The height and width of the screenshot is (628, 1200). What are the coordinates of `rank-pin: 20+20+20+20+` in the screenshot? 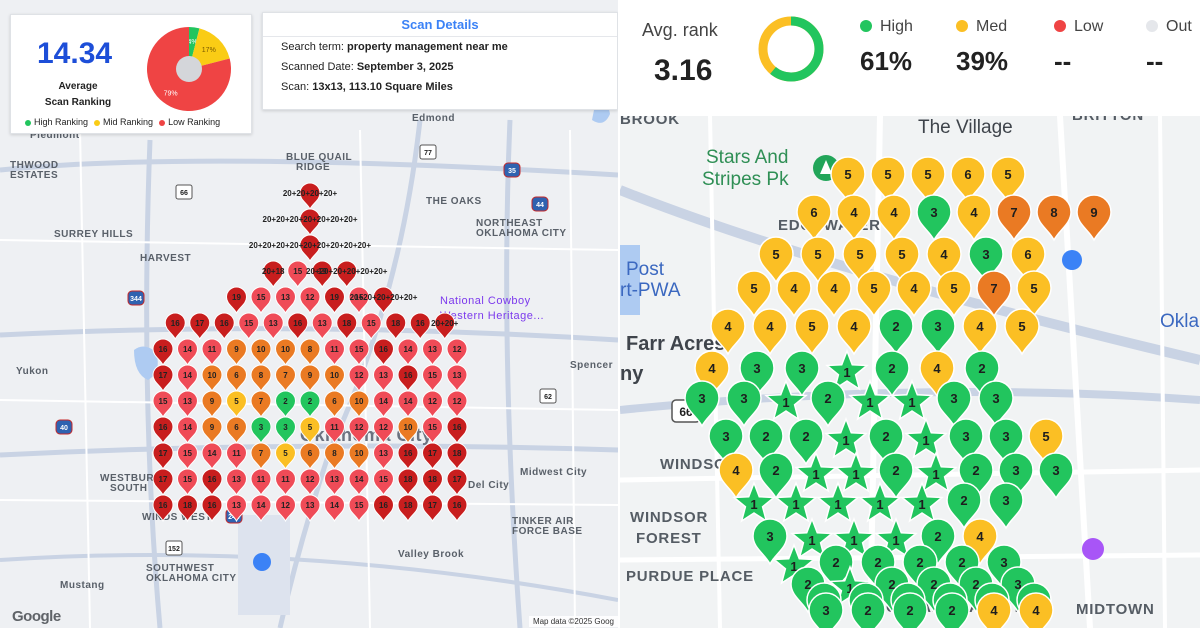 It's located at (310, 196).